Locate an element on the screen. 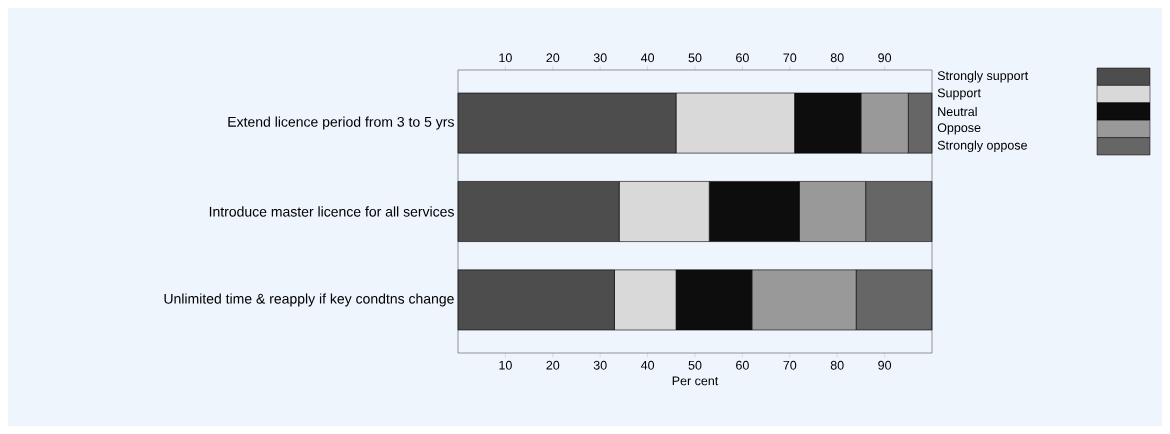 Image resolution: width=1170 pixels, height=434 pixels. text: Oppose is located at coordinates (959, 129).